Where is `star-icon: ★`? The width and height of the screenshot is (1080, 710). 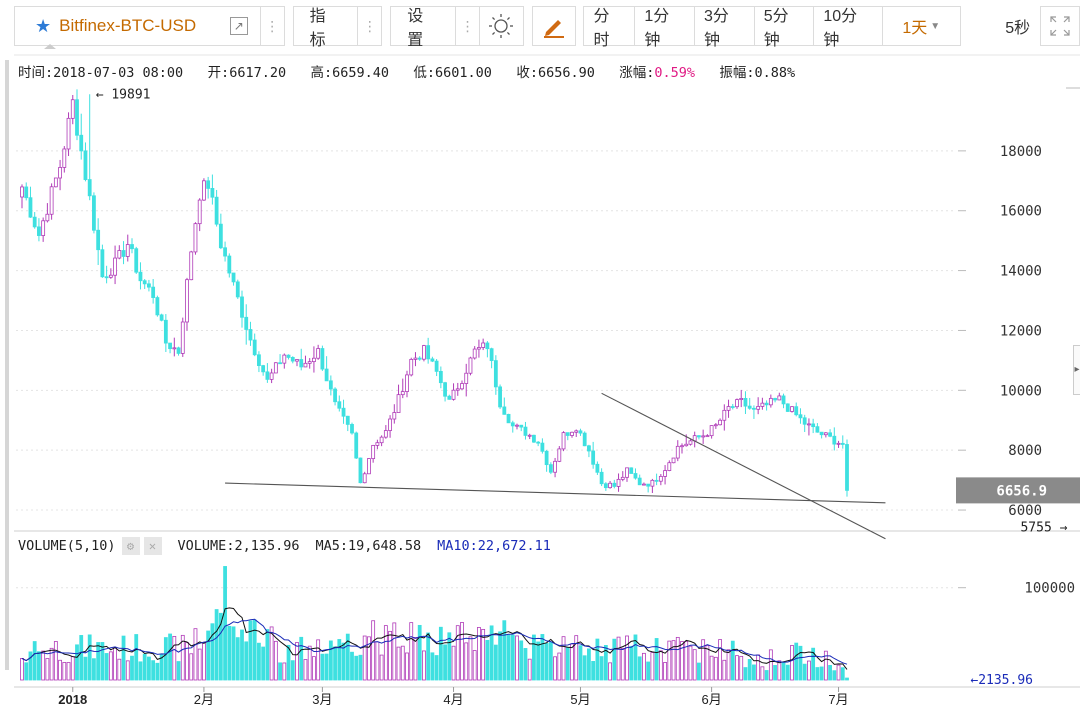
star-icon: ★ is located at coordinates (43, 25).